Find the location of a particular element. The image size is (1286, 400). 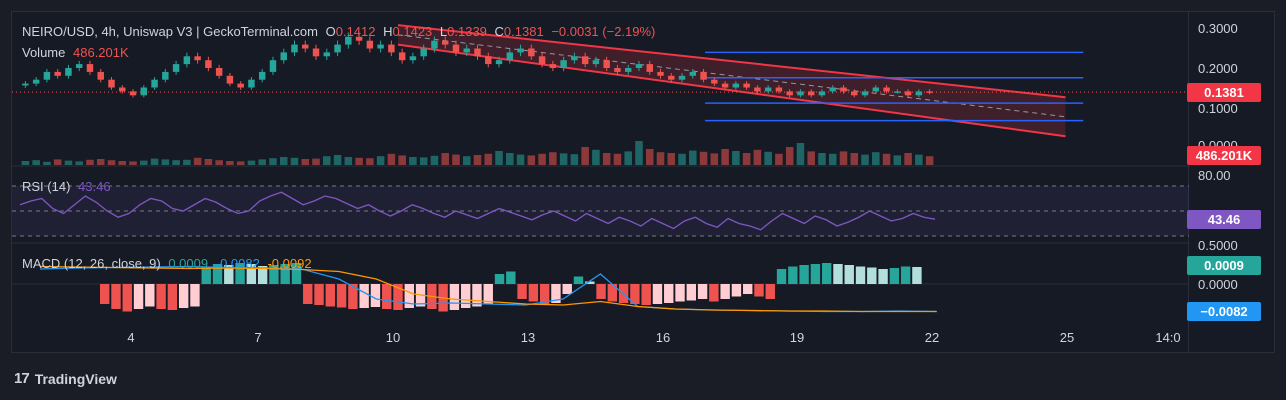

rsi-band is located at coordinates (600, 211).